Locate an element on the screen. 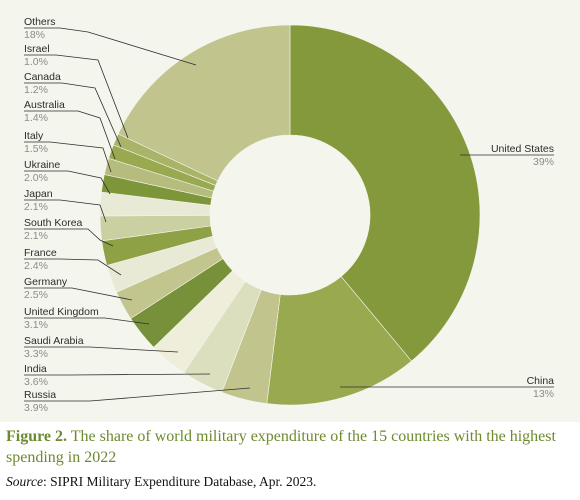  value-label-united-states: 39% is located at coordinates (543, 162).